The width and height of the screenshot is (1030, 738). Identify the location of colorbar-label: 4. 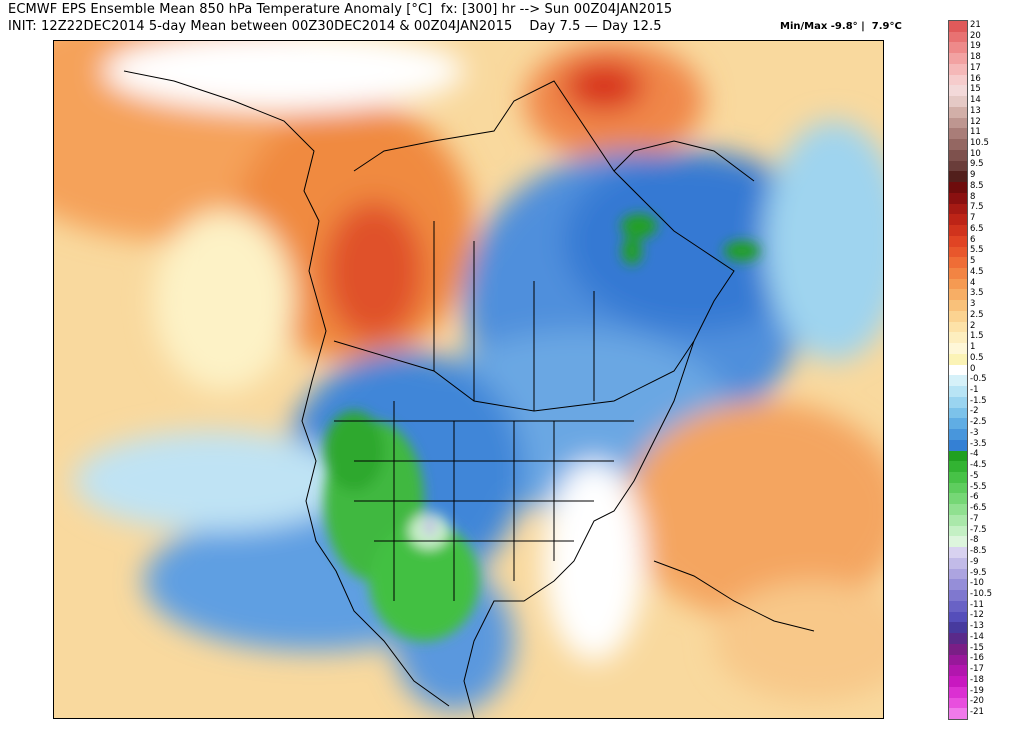
(973, 282).